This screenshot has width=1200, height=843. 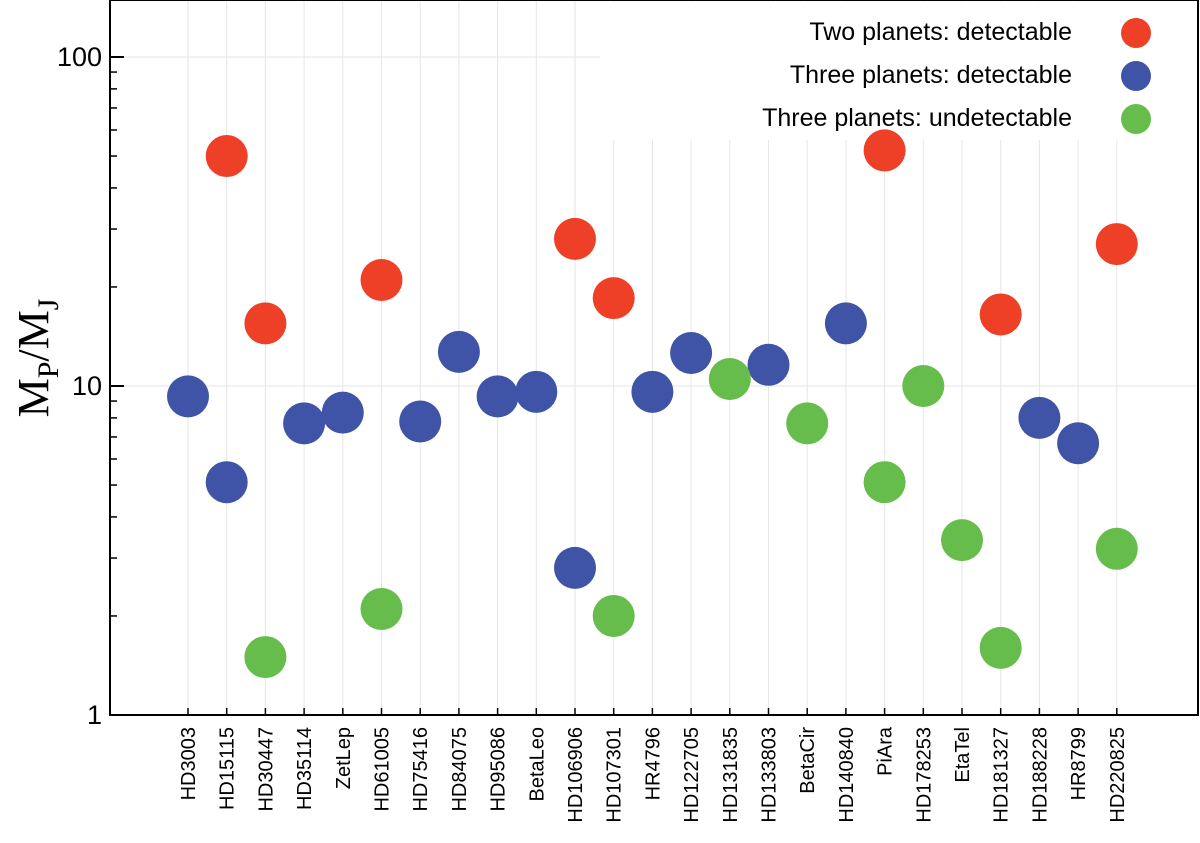 What do you see at coordinates (770, 775) in the screenshot?
I see `x-tick-label: HD133803` at bounding box center [770, 775].